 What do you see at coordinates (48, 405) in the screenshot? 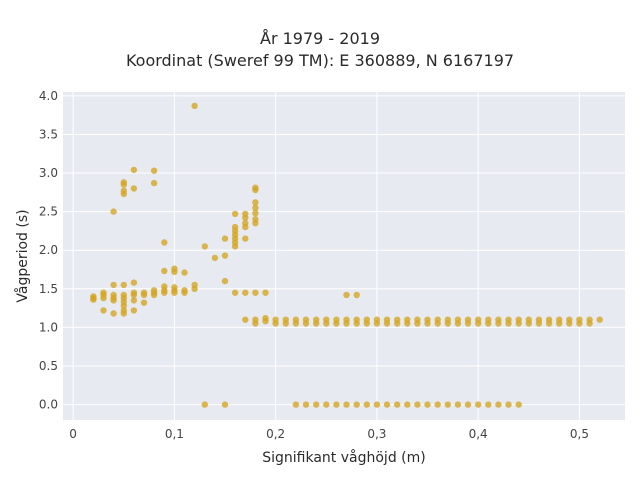
I see `y-tick-label: 0.0` at bounding box center [48, 405].